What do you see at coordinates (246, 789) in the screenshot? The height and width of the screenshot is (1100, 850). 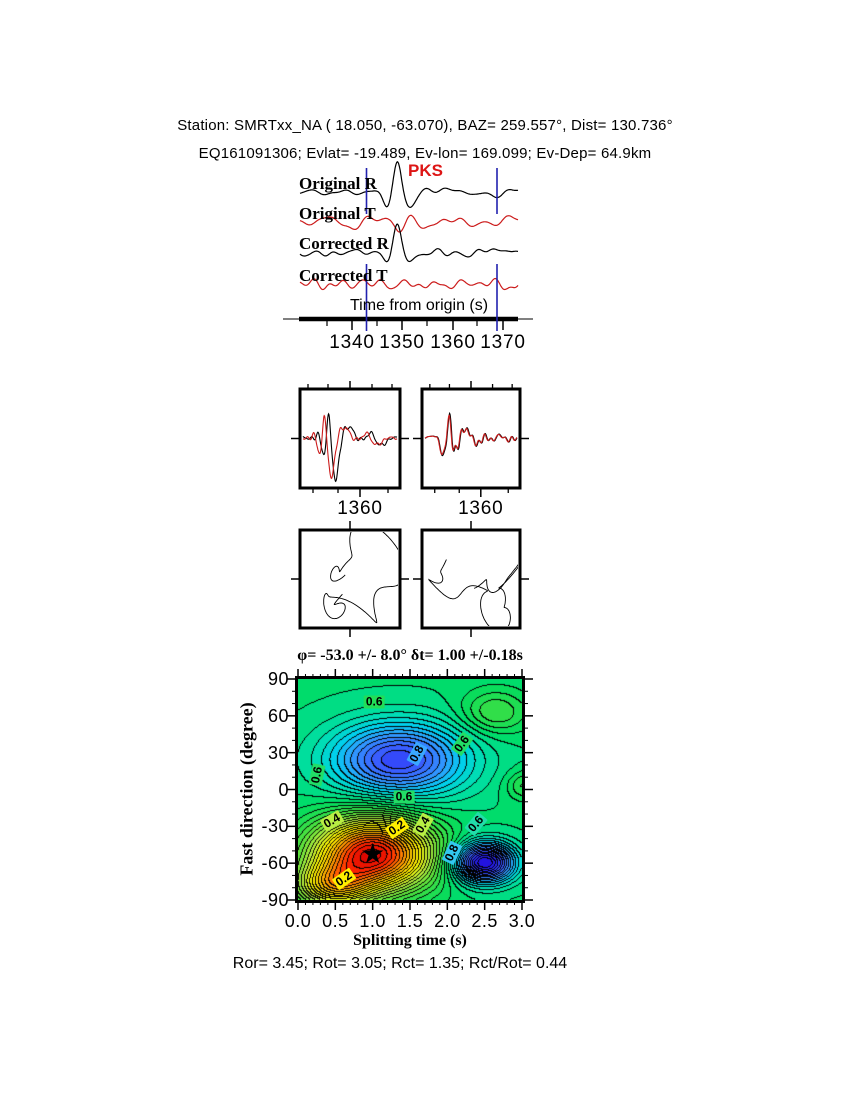 I see `contour-ylabel: Fast direction (degree)` at bounding box center [246, 789].